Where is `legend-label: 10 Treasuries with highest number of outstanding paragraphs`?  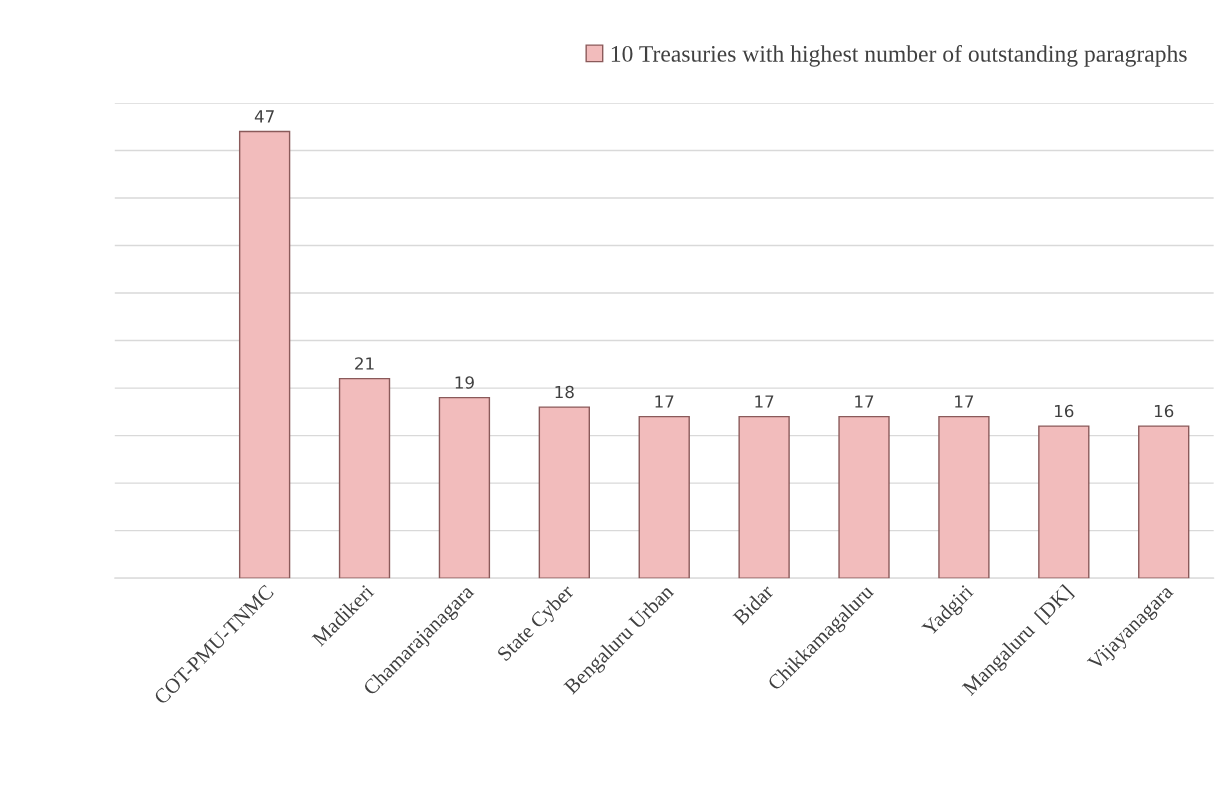 legend-label: 10 Treasuries with highest number of outstanding paragraphs is located at coordinates (899, 56).